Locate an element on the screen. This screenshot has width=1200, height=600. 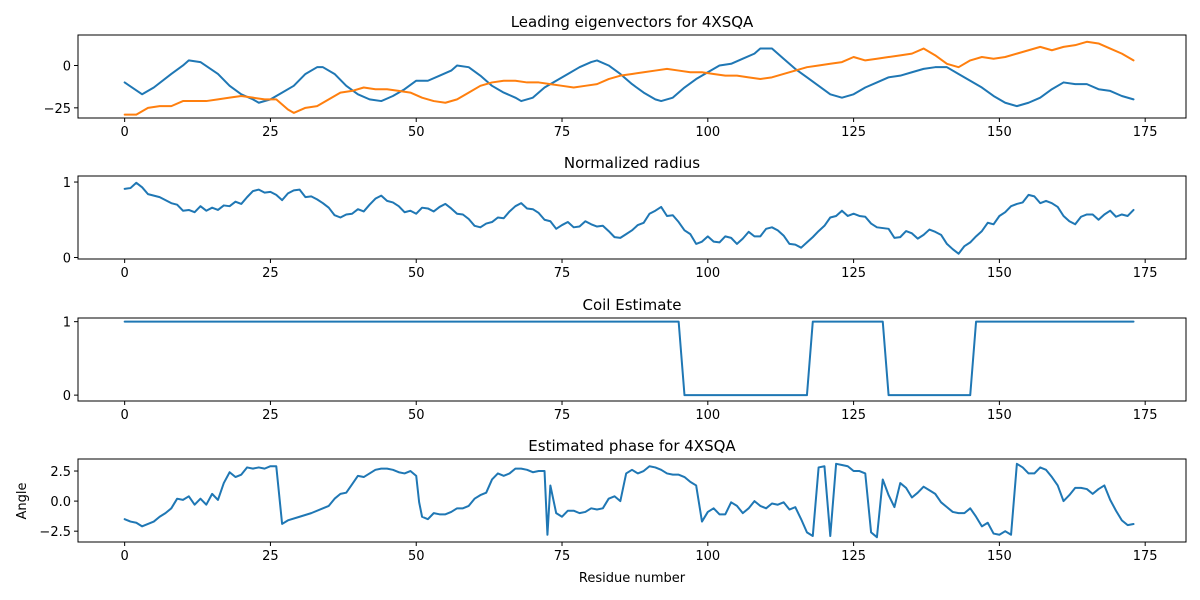
chart-title: Leading eigenvectors for 4XSQA is located at coordinates (632, 22).